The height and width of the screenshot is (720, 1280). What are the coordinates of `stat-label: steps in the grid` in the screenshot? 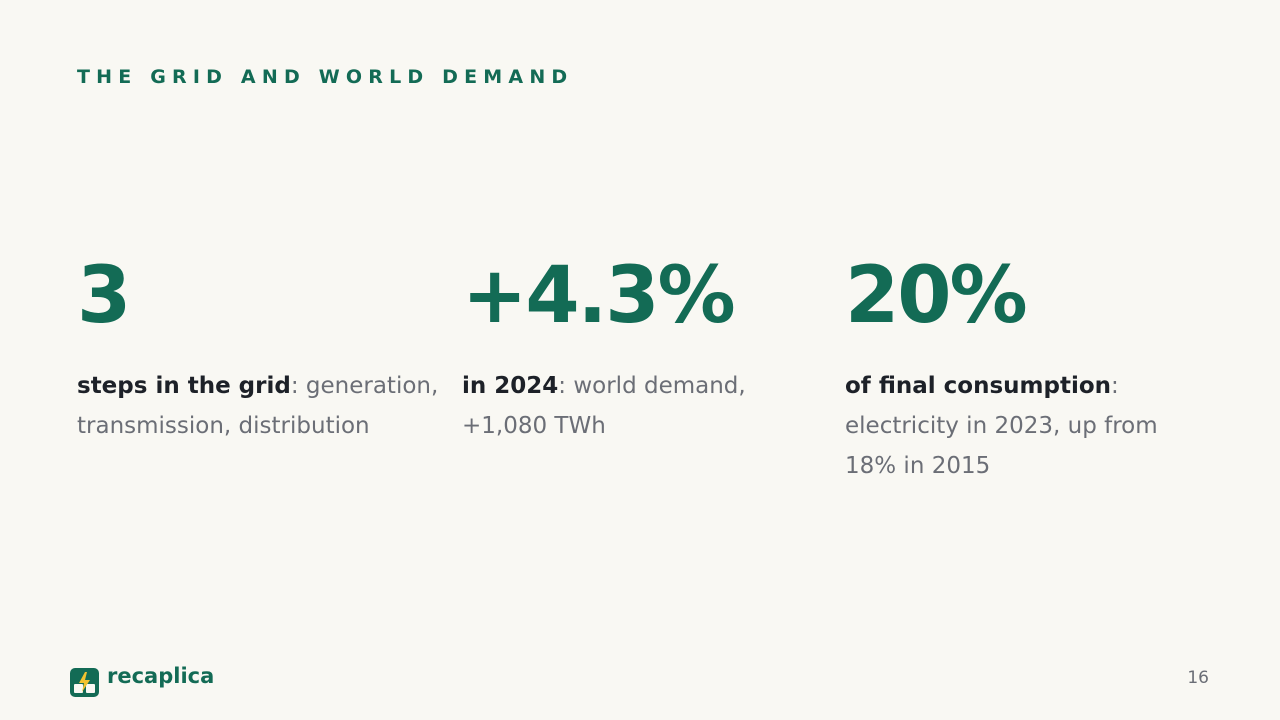 It's located at (184, 386).